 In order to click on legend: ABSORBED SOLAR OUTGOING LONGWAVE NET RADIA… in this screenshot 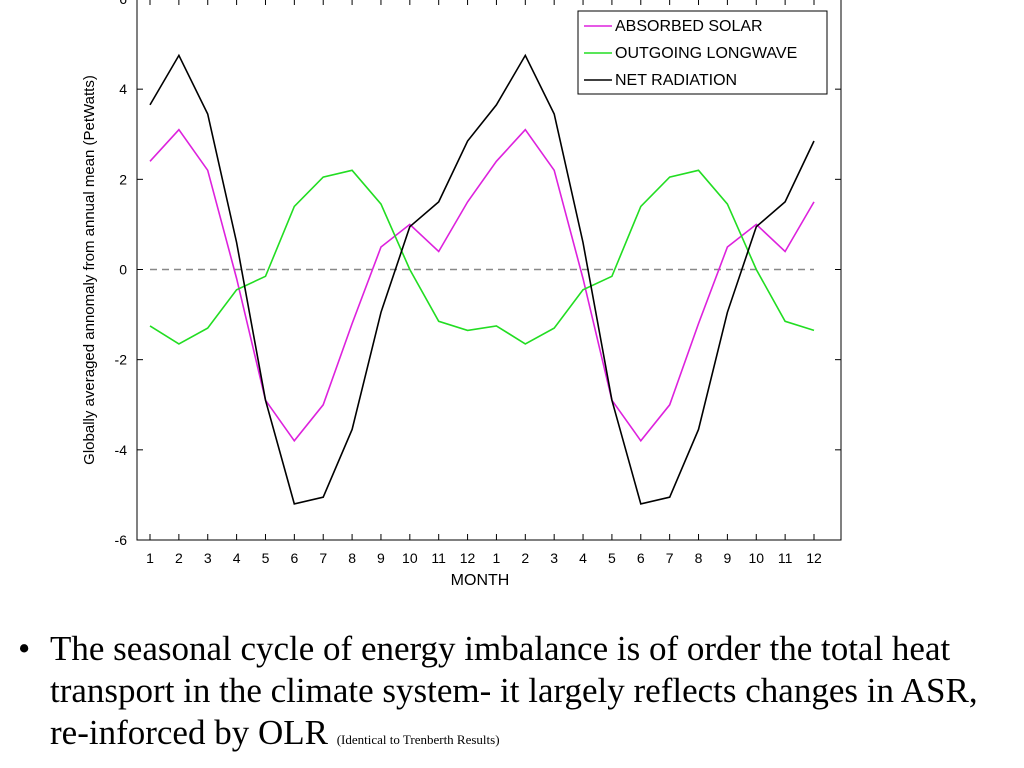, I will do `click(702, 52)`.